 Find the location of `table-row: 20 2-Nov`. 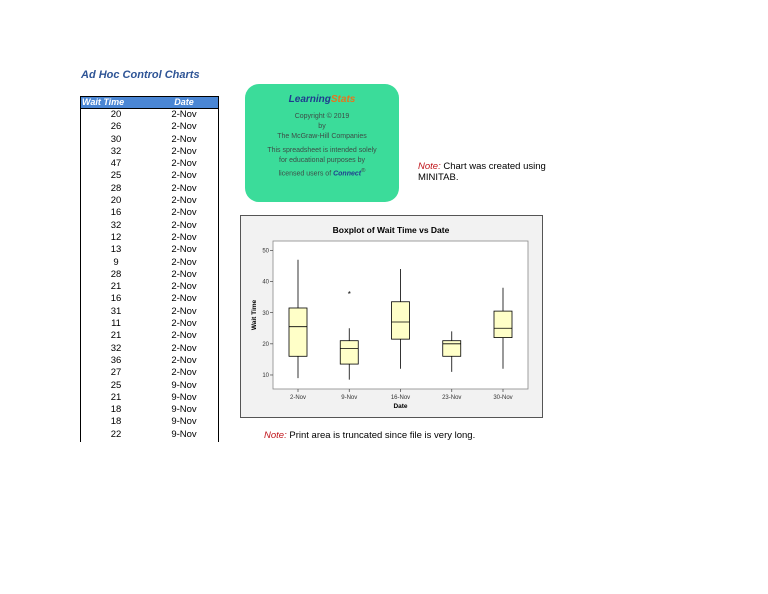

table-row: 20 2-Nov is located at coordinates (149, 115).